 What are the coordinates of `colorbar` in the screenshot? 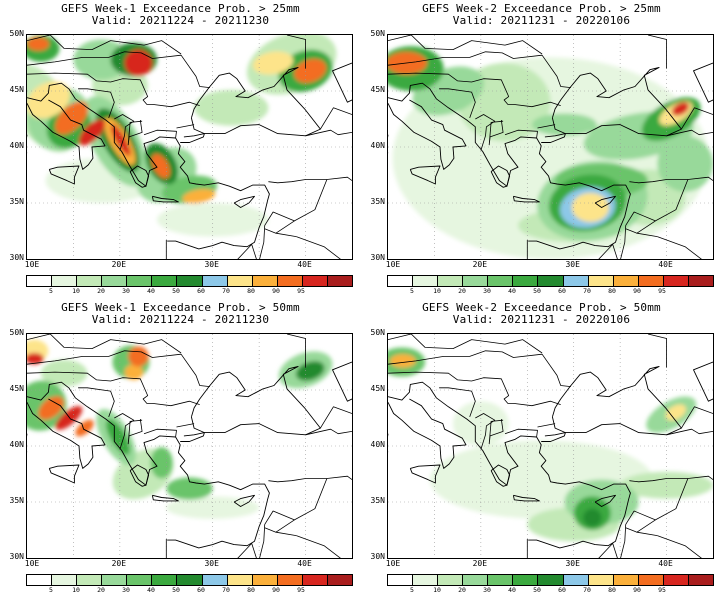 It's located at (550, 281).